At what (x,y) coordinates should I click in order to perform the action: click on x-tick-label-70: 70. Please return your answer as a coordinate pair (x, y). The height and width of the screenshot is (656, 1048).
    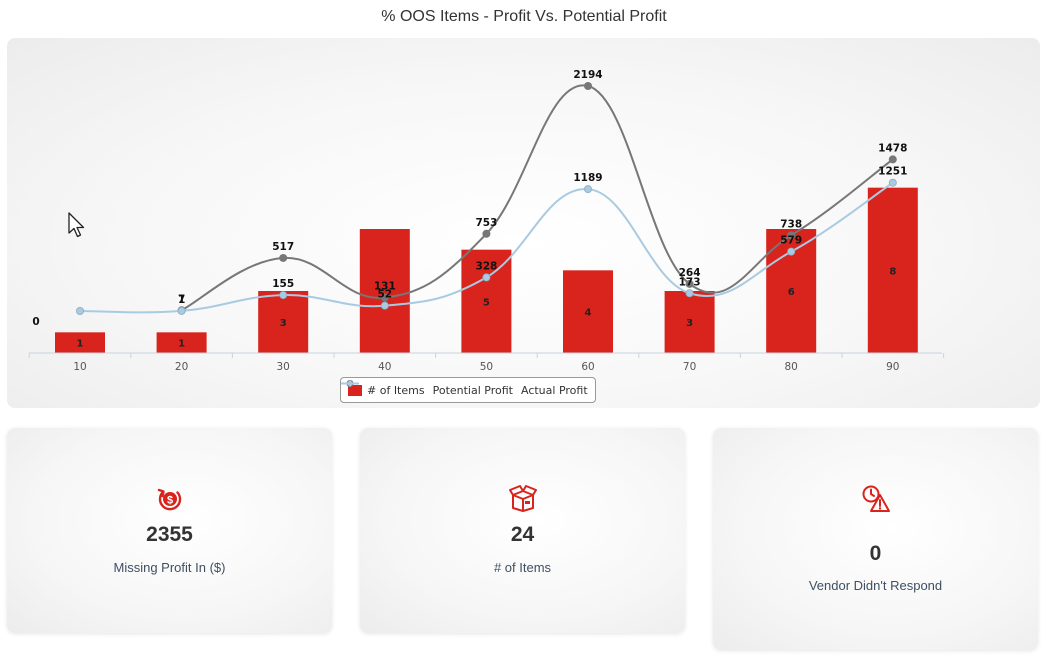
    Looking at the image, I should click on (689, 367).